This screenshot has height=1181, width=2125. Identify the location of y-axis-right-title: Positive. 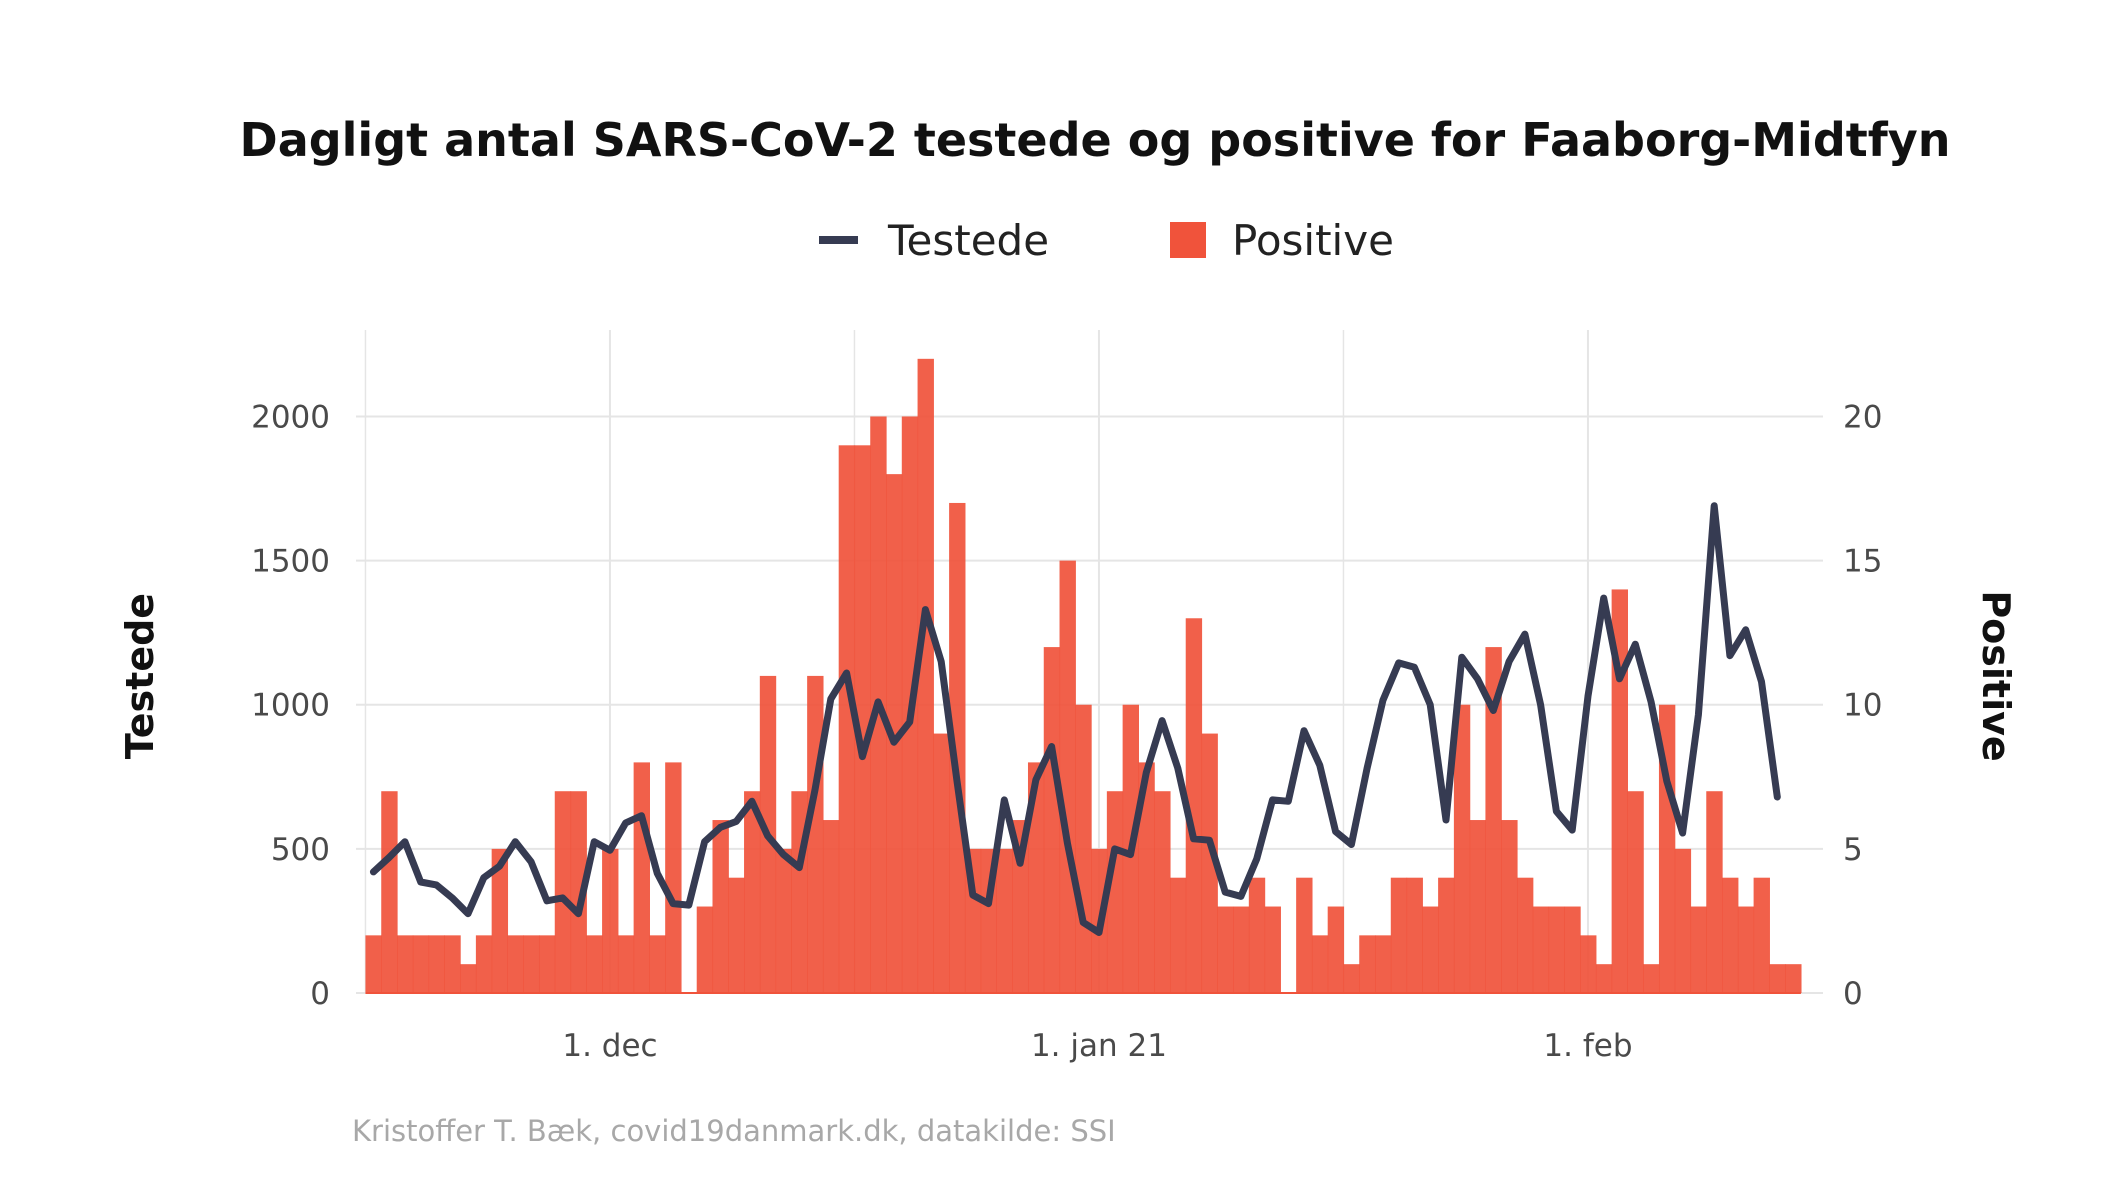
(1996, 675).